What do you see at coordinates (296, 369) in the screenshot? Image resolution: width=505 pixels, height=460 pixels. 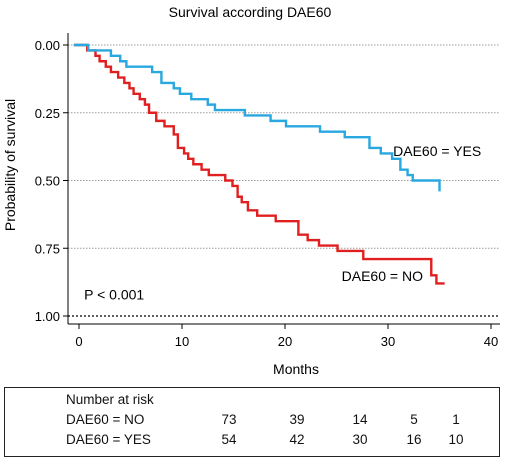 I see `x-axis-label: Months` at bounding box center [296, 369].